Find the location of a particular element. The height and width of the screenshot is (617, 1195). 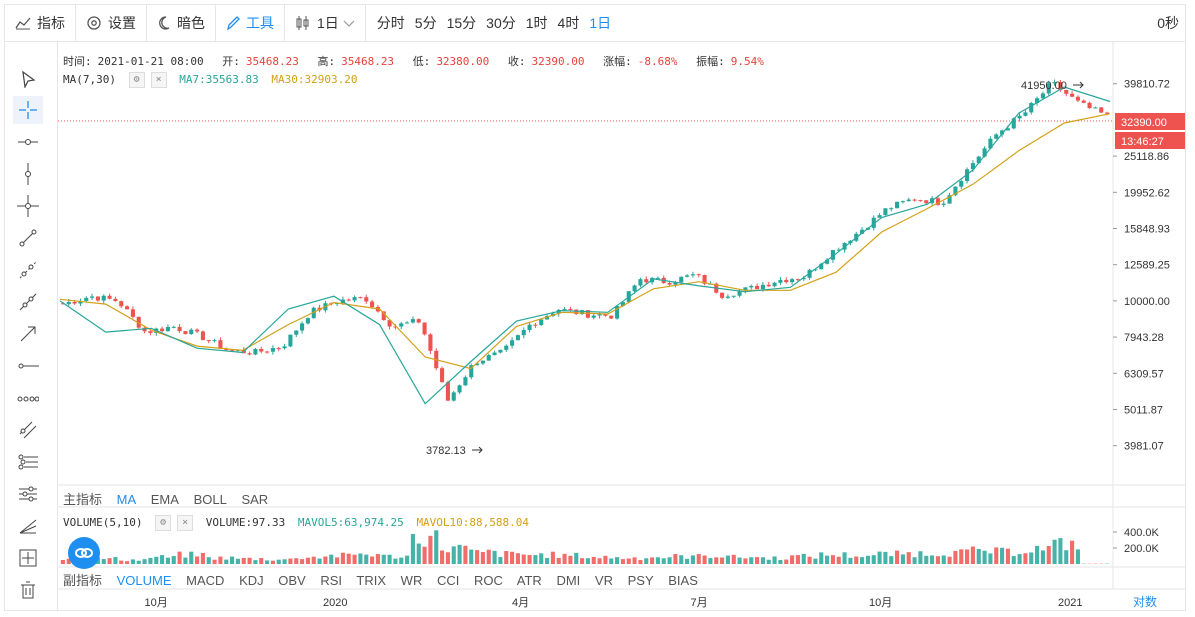

period-item: 1时 is located at coordinates (536, 23).